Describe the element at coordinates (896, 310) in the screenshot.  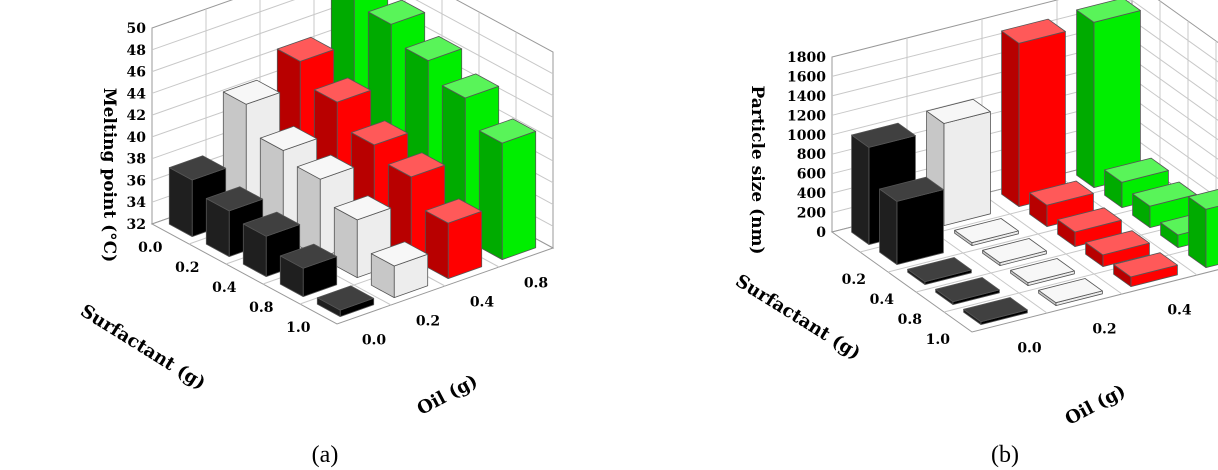
I see `chart-b-surfactant-ticks: 0.20.40.81.0` at that location.